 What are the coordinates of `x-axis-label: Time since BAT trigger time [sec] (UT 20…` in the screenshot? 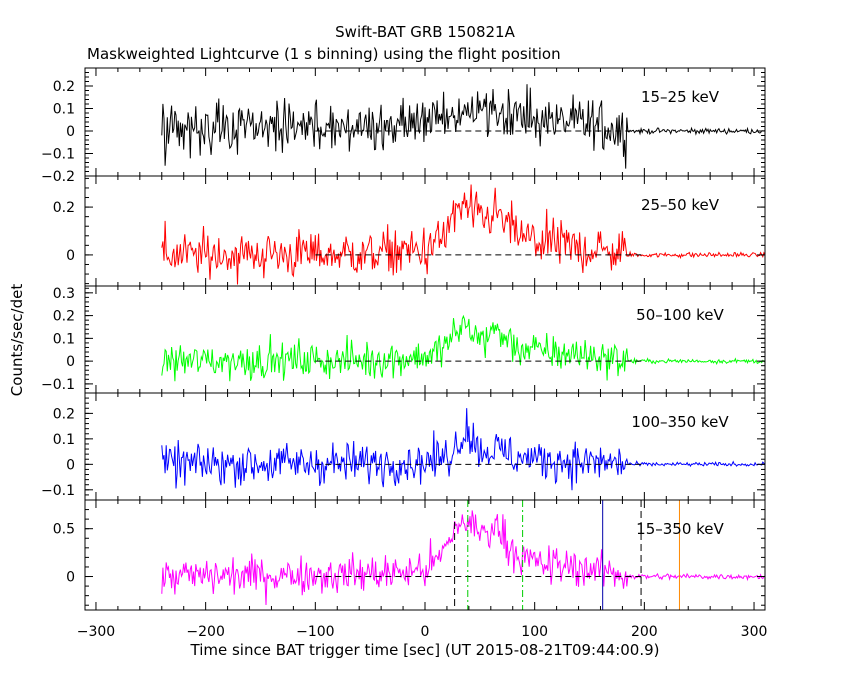 It's located at (425, 650).